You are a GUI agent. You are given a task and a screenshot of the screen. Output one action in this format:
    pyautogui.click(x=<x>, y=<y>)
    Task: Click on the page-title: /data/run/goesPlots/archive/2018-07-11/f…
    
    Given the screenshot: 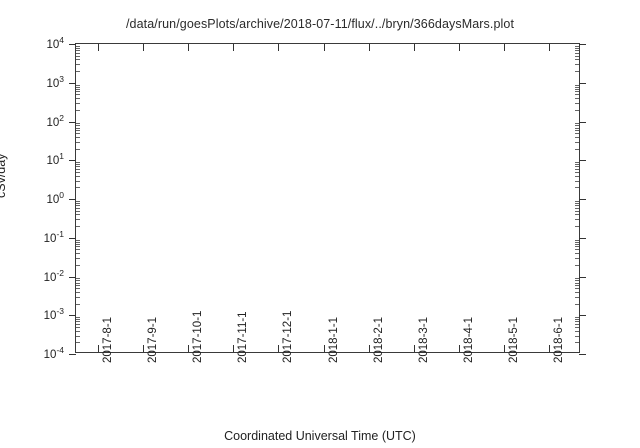 What is the action you would take?
    pyautogui.click(x=320, y=24)
    